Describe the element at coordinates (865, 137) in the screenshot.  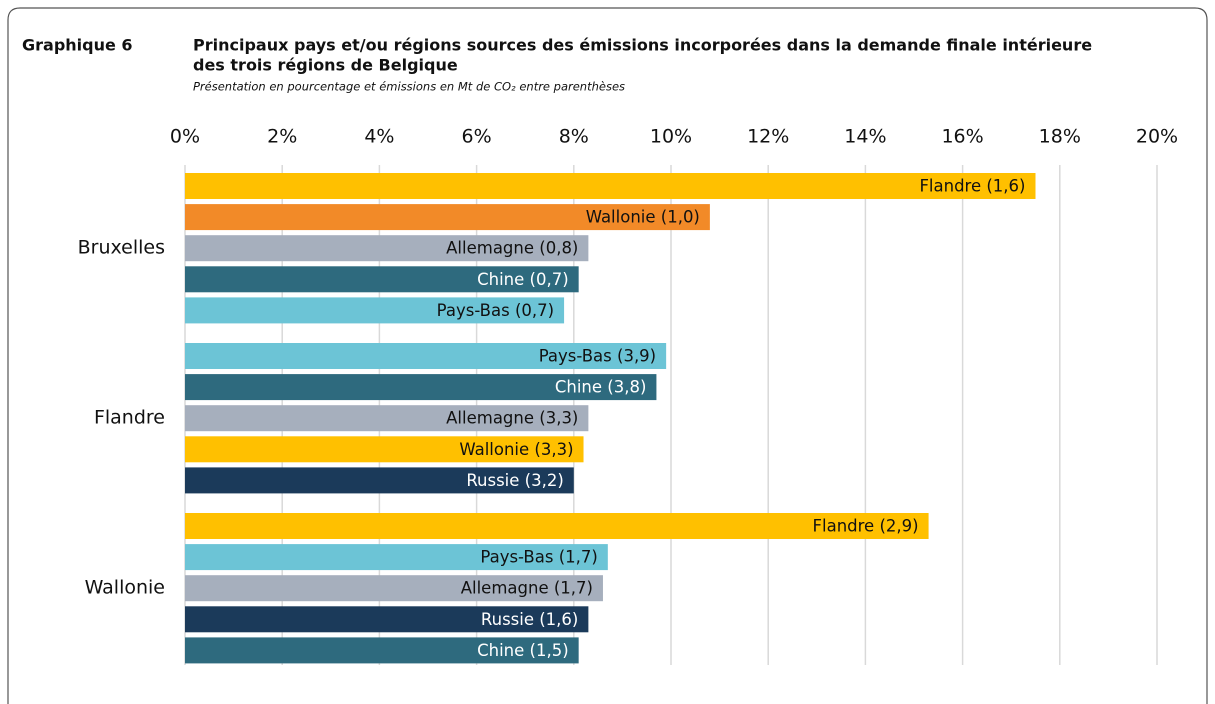
I see `x-tick-label: 14%` at that location.